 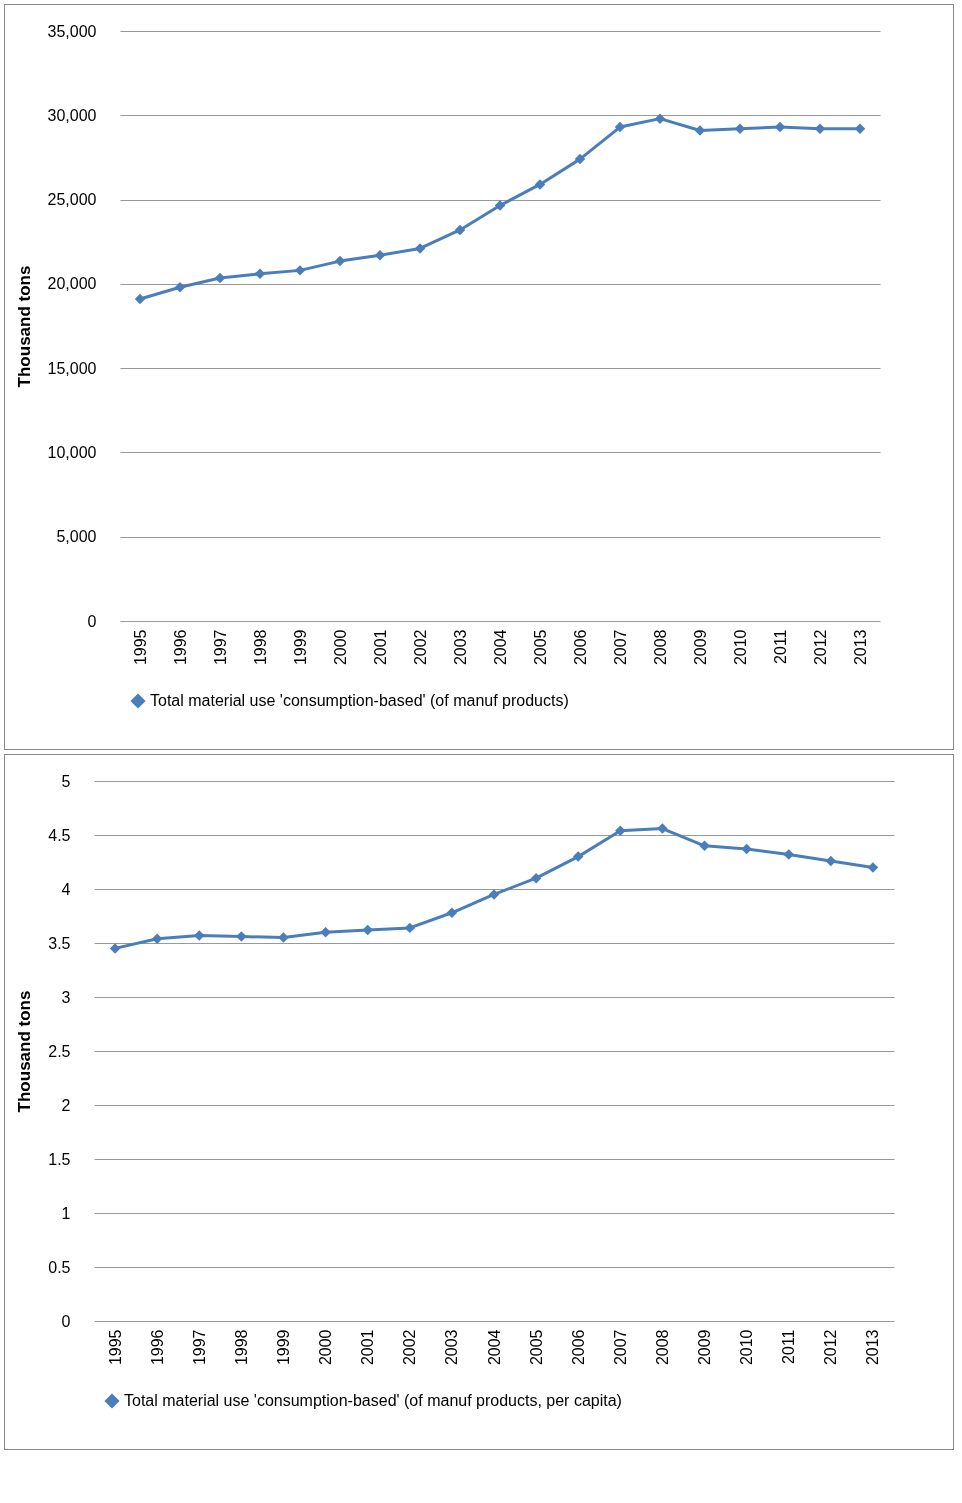 What do you see at coordinates (66, 781) in the screenshot?
I see `y-tick-label: 5` at bounding box center [66, 781].